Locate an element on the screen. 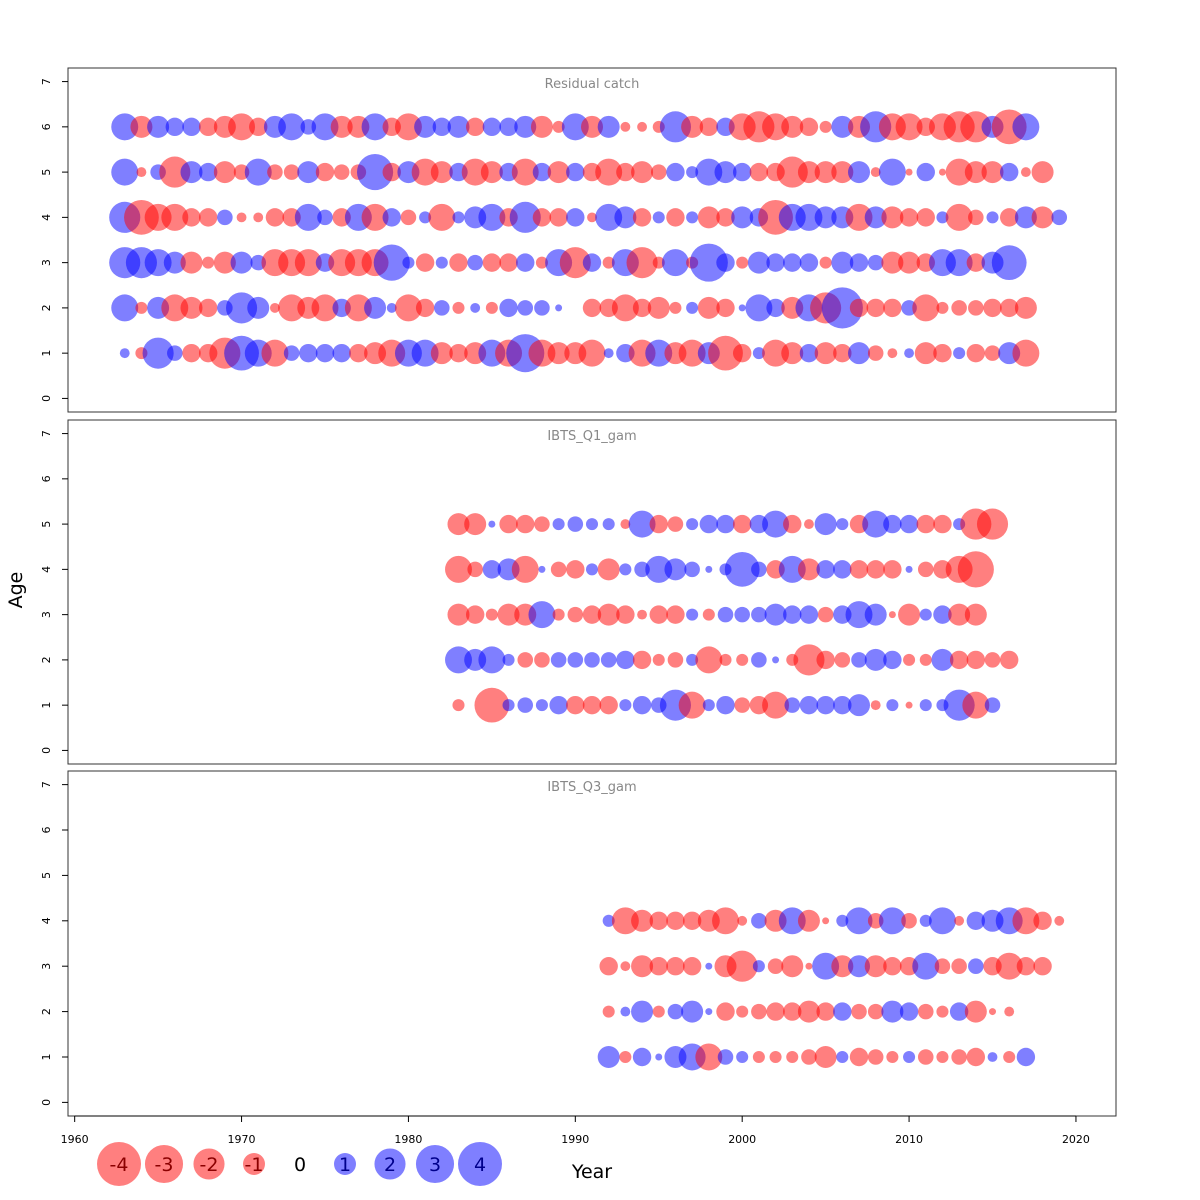  legend-label: 4 is located at coordinates (480, 1165).